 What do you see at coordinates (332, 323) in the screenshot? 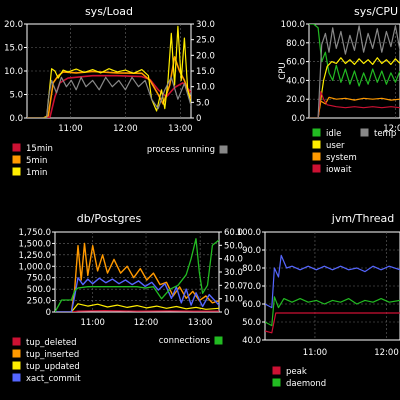
I see `series-line-peak` at bounding box center [332, 323].